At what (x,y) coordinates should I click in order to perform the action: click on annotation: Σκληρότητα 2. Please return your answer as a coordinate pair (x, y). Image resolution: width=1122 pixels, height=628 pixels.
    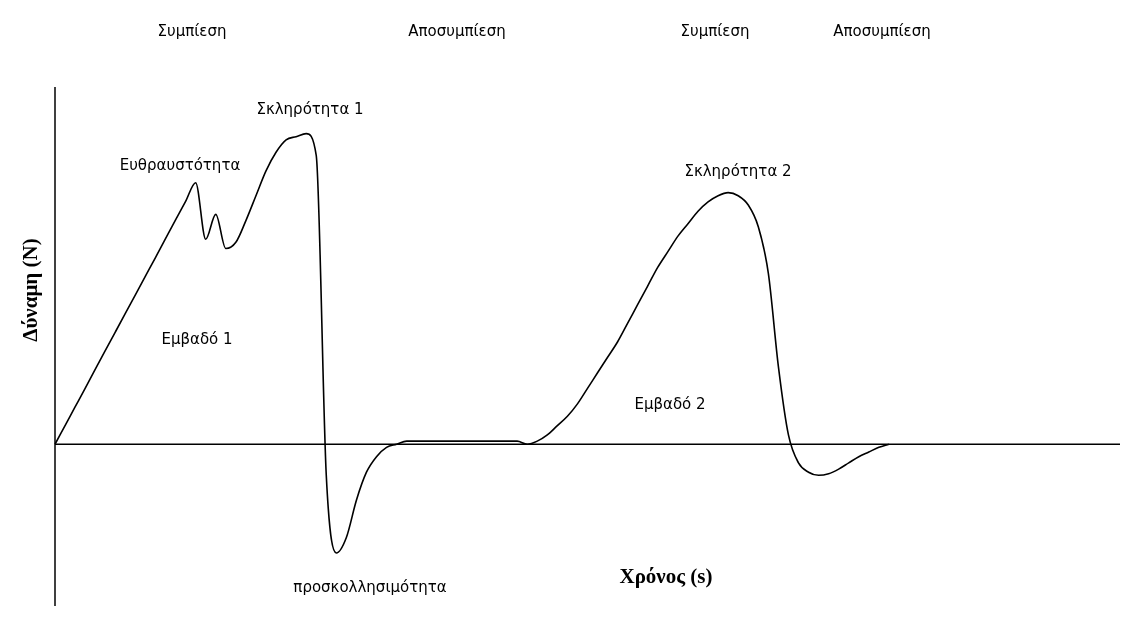
    Looking at the image, I should click on (738, 170).